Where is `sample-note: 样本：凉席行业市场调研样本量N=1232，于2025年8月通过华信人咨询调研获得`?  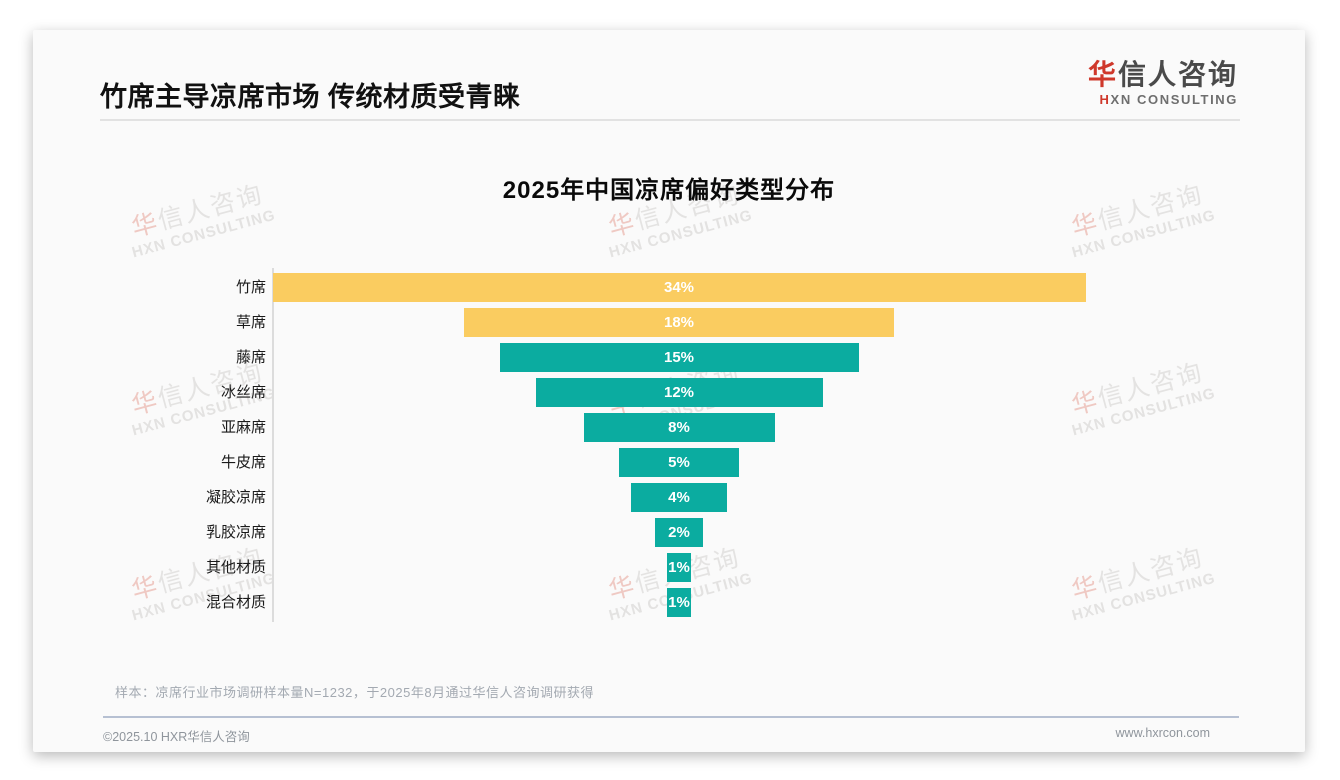 sample-note: 样本：凉席行业市场调研样本量N=1232，于2025年8月通过华信人咨询调研获得 is located at coordinates (355, 692).